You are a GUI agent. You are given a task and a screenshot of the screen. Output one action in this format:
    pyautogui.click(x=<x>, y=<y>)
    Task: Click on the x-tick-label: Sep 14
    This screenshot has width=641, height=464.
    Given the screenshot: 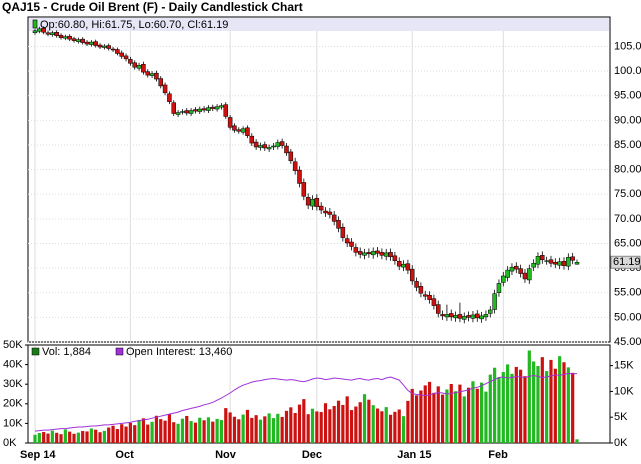 What is the action you would take?
    pyautogui.click(x=38, y=455)
    